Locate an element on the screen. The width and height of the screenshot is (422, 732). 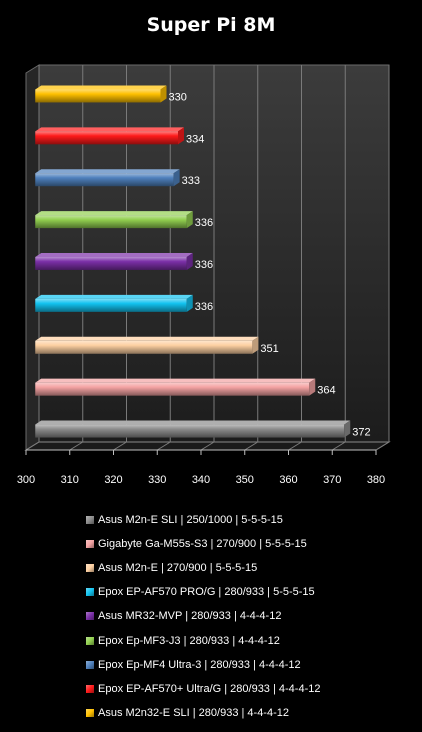
legend-item: Asus M2n-E SLI | 250/1000 | 5-5-5-15 is located at coordinates (251, 520).